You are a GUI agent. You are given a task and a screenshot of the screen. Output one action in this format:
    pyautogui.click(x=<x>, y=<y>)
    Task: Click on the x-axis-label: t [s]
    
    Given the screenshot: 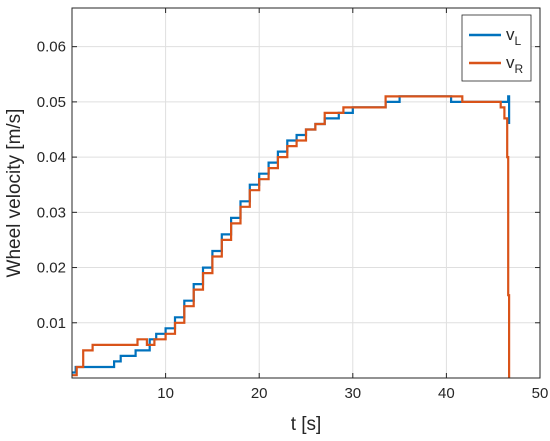 What is the action you would take?
    pyautogui.click(x=306, y=424)
    